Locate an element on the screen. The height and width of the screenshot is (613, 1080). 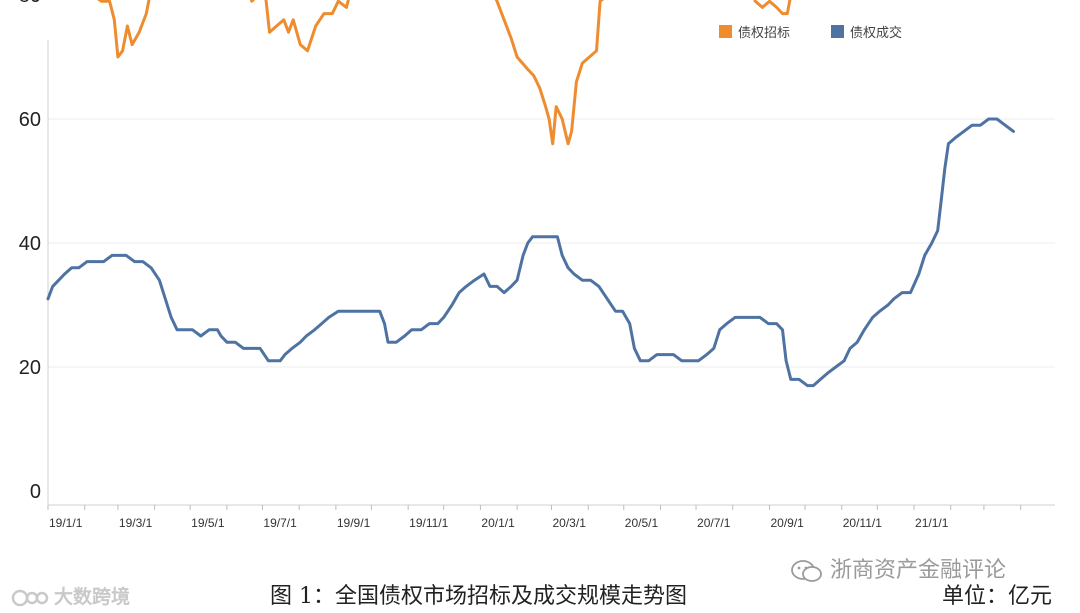
watermark-wechat: 浙商资产金融评论 is located at coordinates (898, 568).